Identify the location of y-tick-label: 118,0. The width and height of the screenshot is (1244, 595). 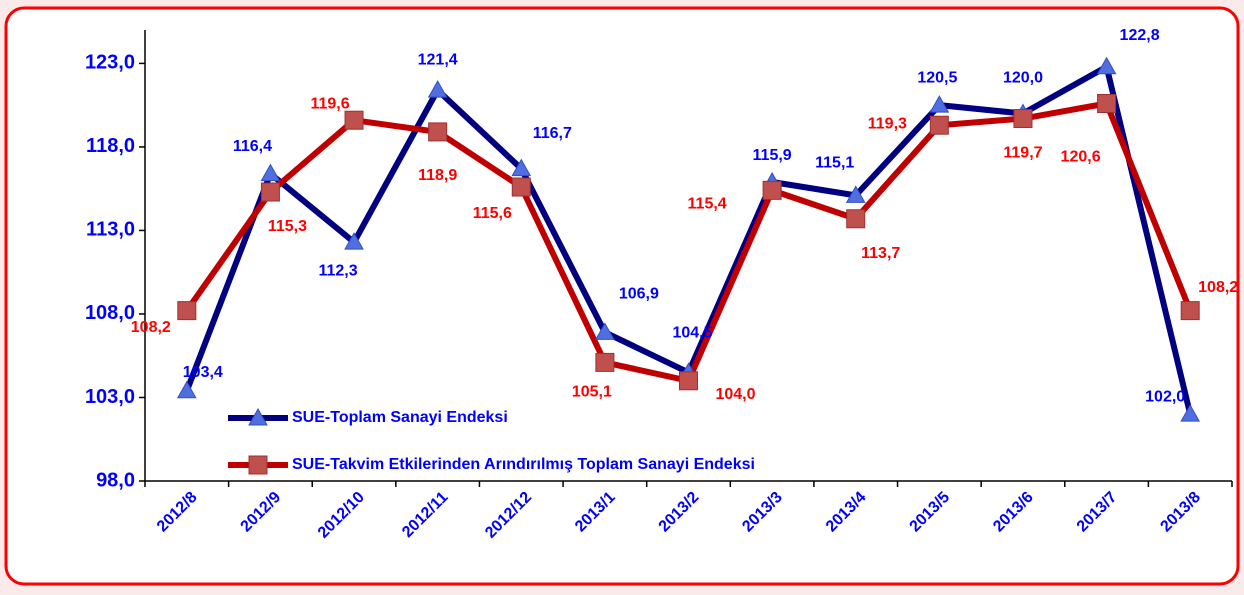
(110, 146).